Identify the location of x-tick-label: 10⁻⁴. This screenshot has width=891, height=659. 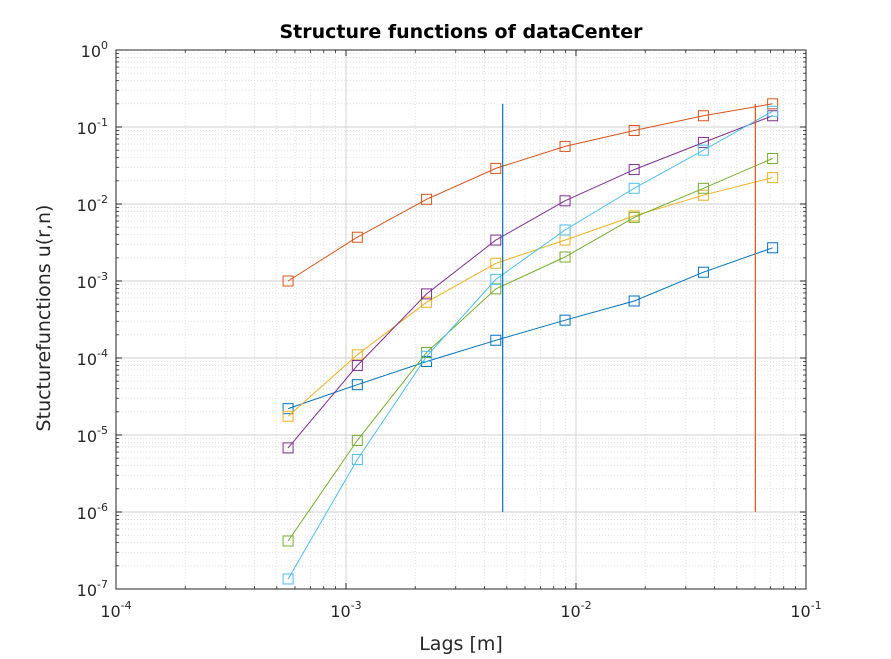
(115, 610).